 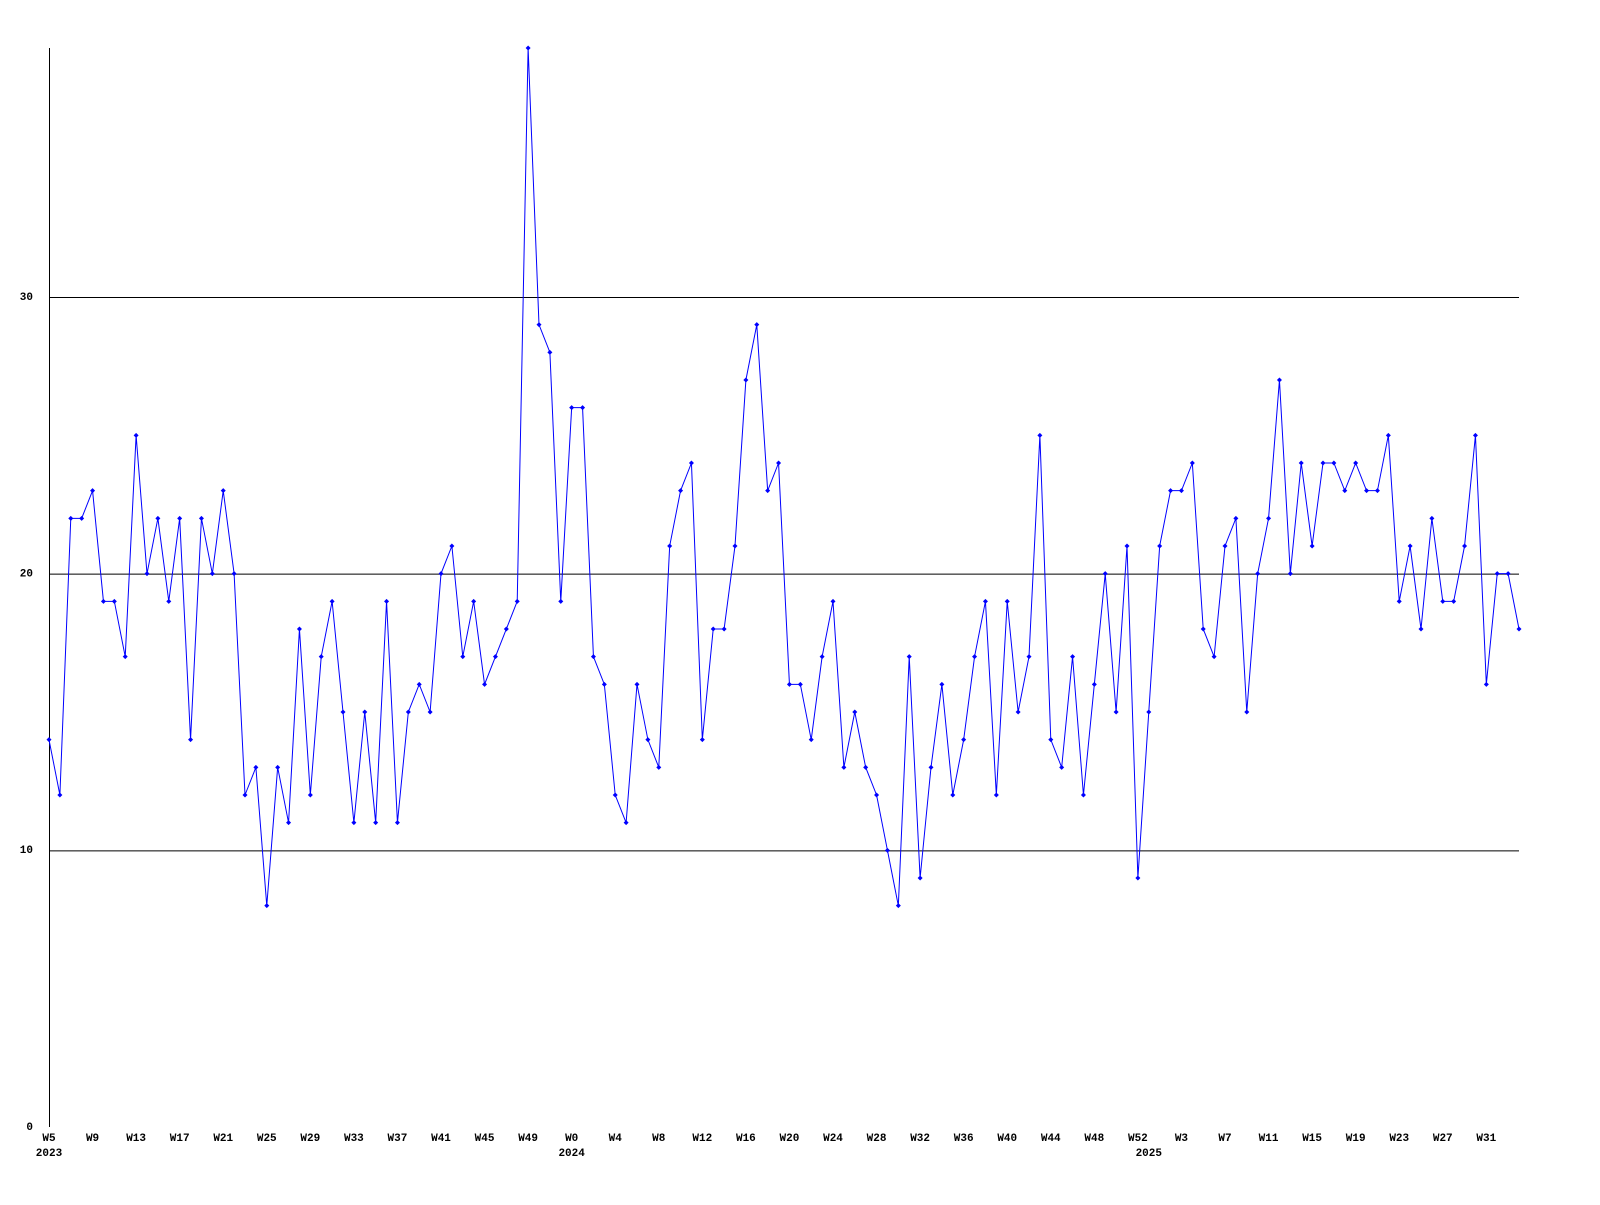 What do you see at coordinates (528, 1139) in the screenshot?
I see `x-tick-label: W49` at bounding box center [528, 1139].